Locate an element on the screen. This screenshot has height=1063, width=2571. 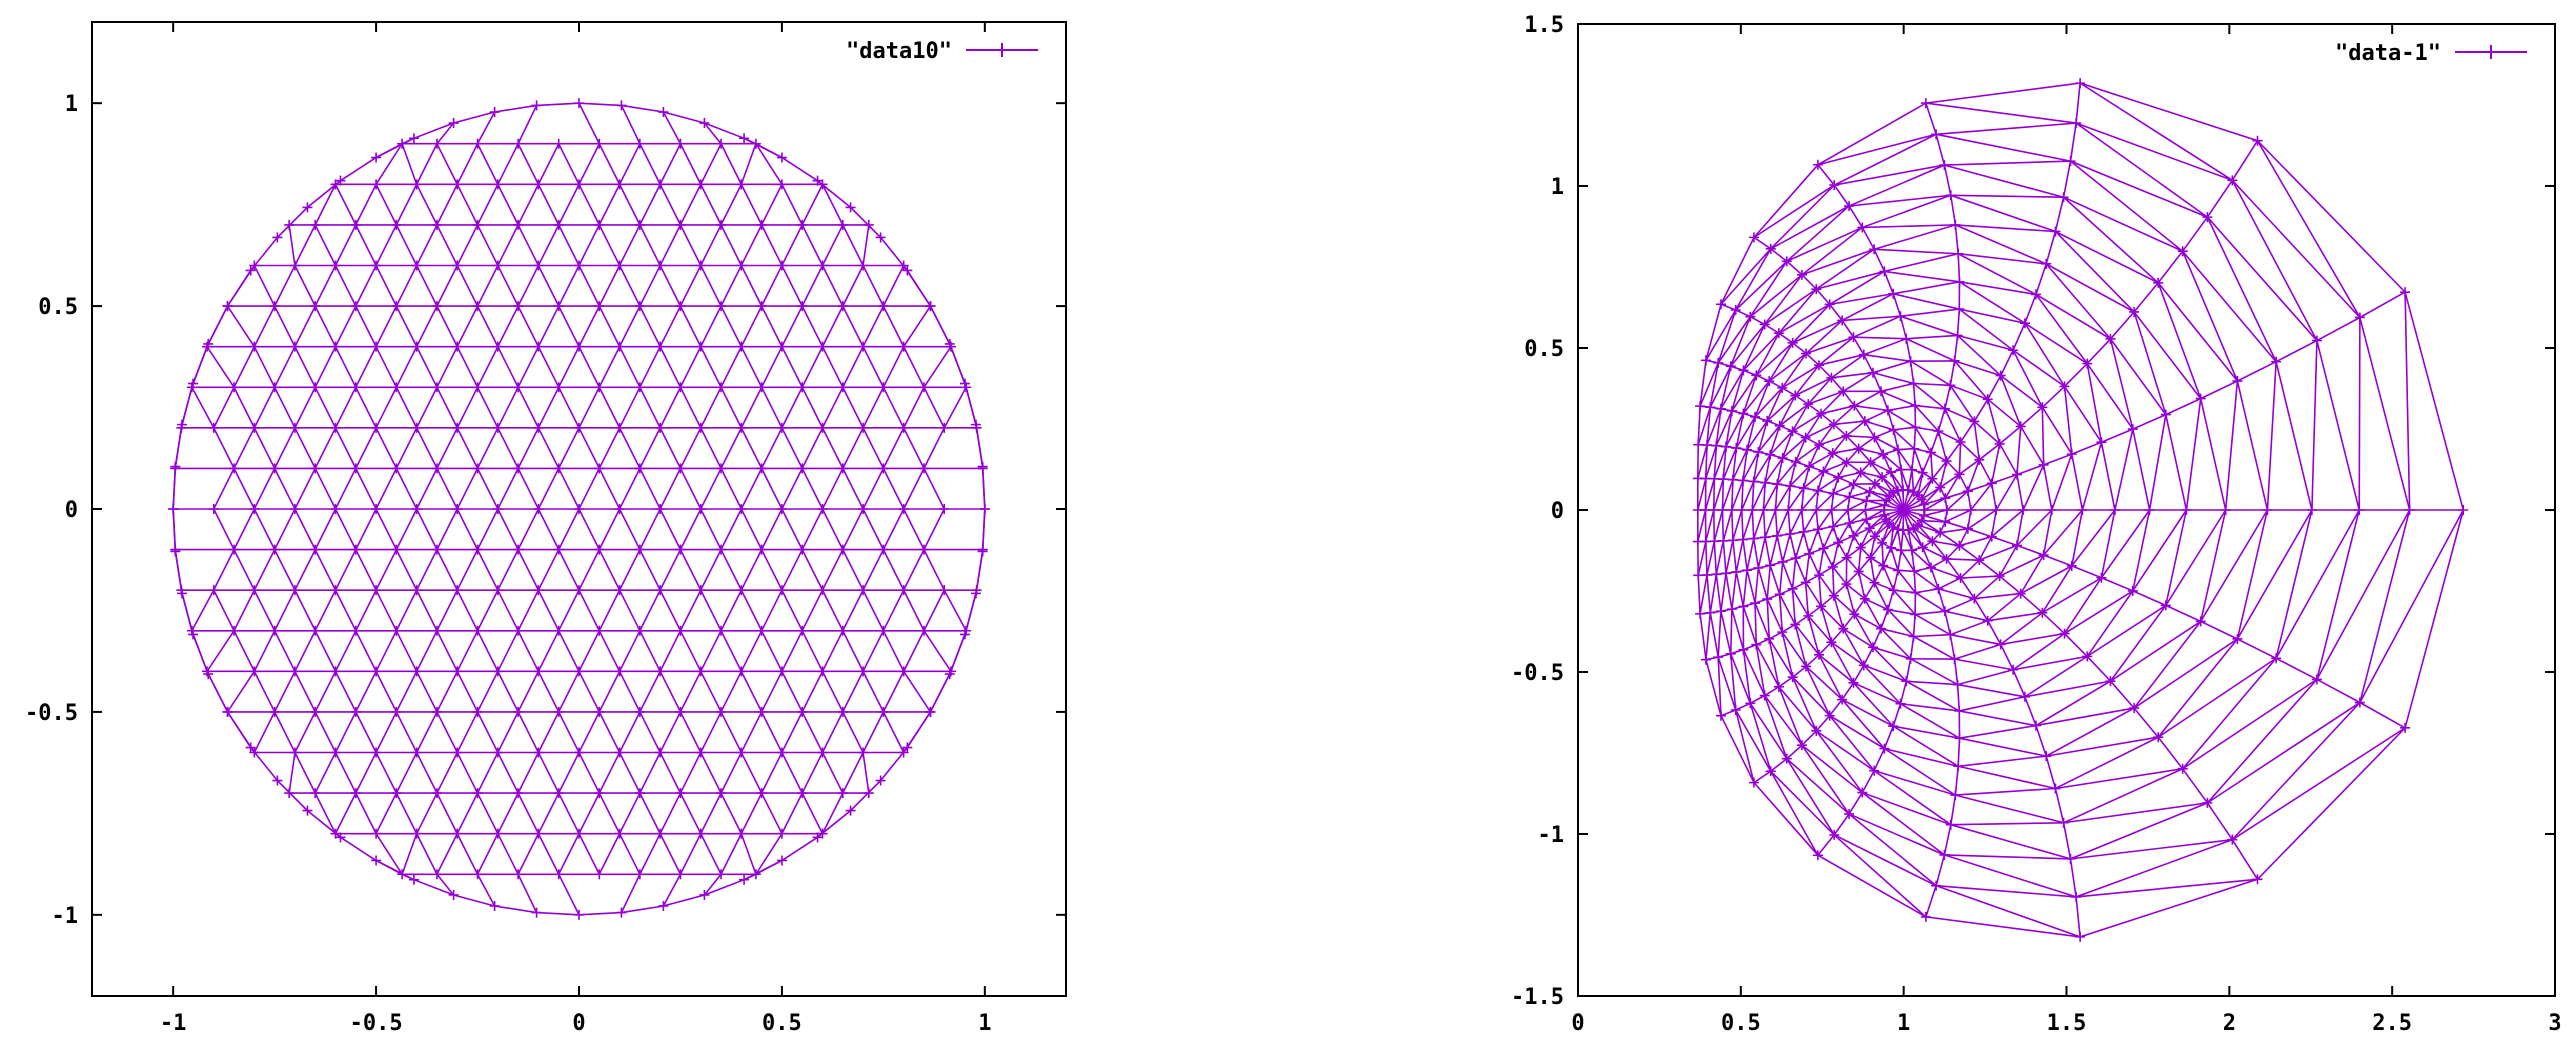
y-tick-label: -1.5 is located at coordinates (1537, 997).